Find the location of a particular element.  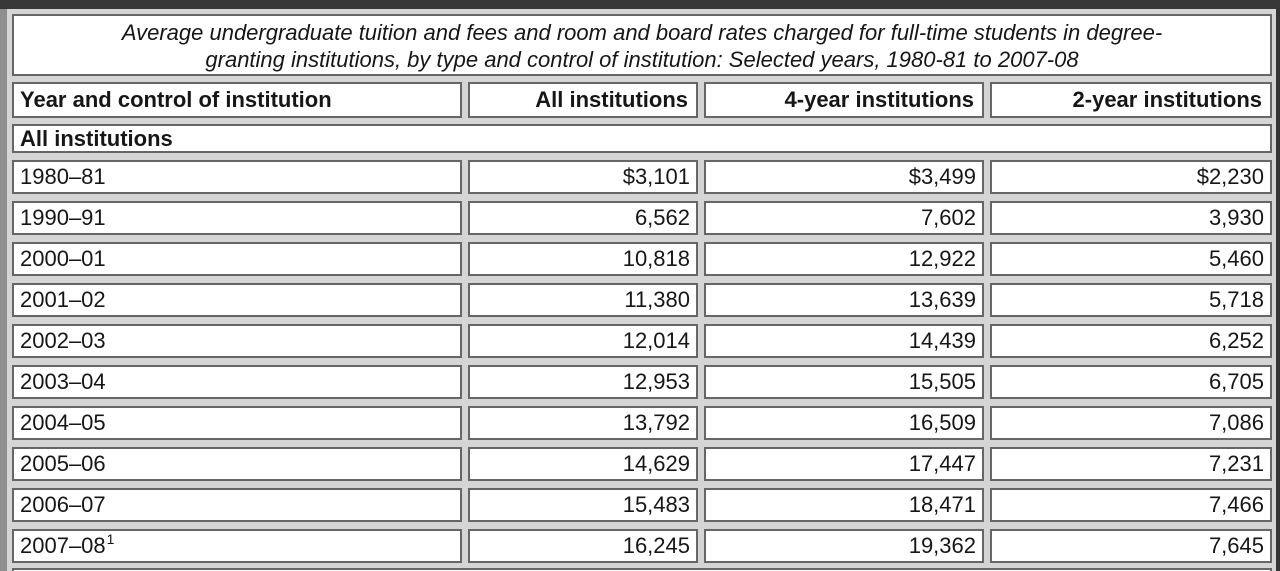

col-header-2-year-institutions: 2-year institutions is located at coordinates (1131, 100).